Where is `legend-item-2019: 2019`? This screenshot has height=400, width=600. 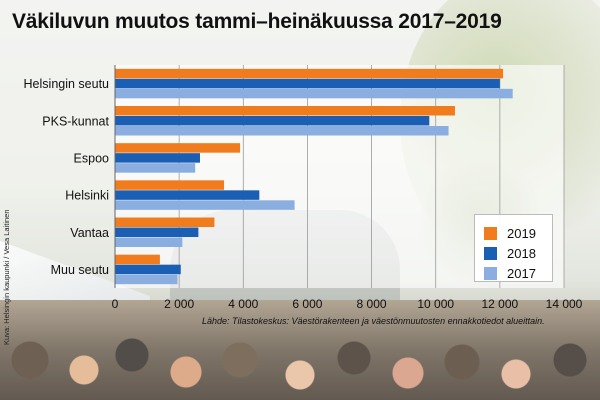 legend-item-2019: 2019 is located at coordinates (518, 233).